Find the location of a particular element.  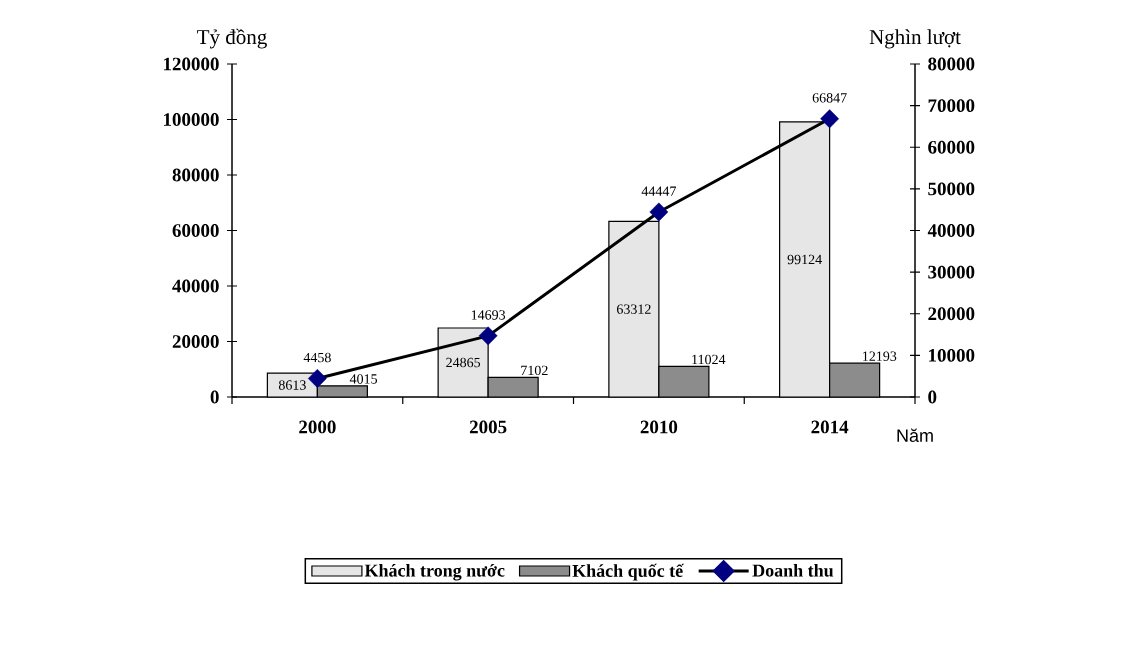

y2-tick-label: 80000 is located at coordinates (951, 64).